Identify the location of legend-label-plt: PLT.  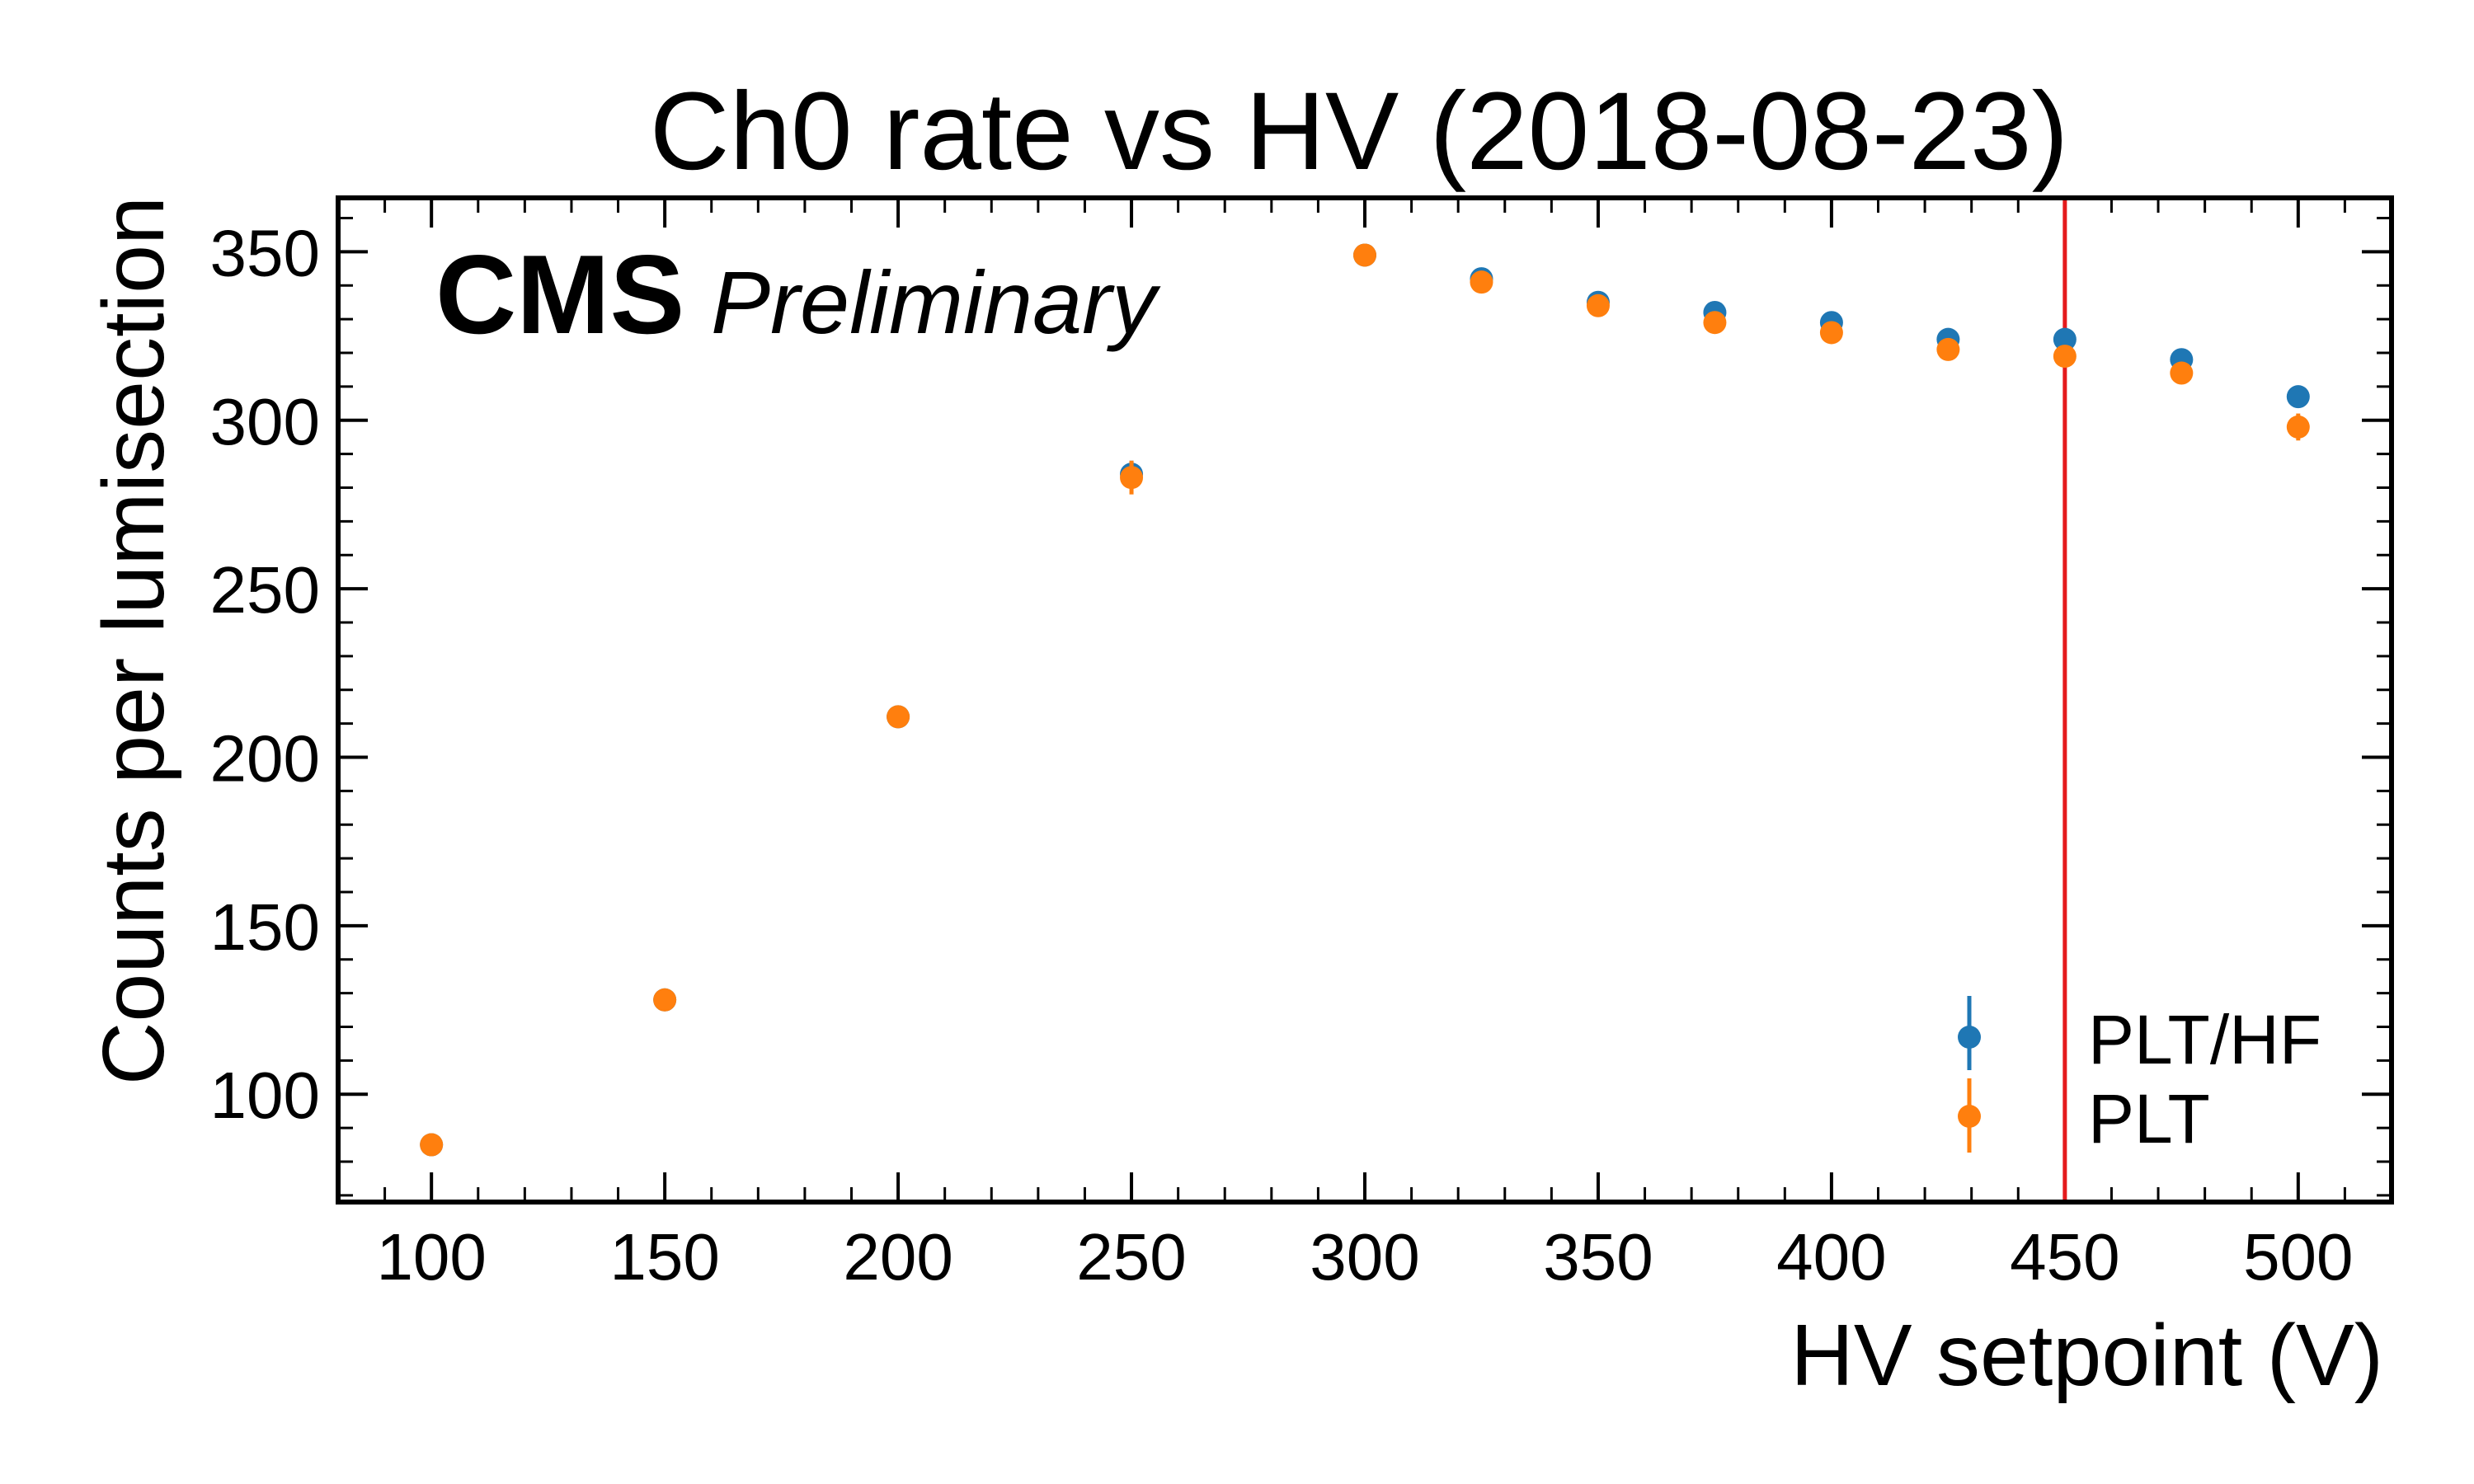
(2149, 1119).